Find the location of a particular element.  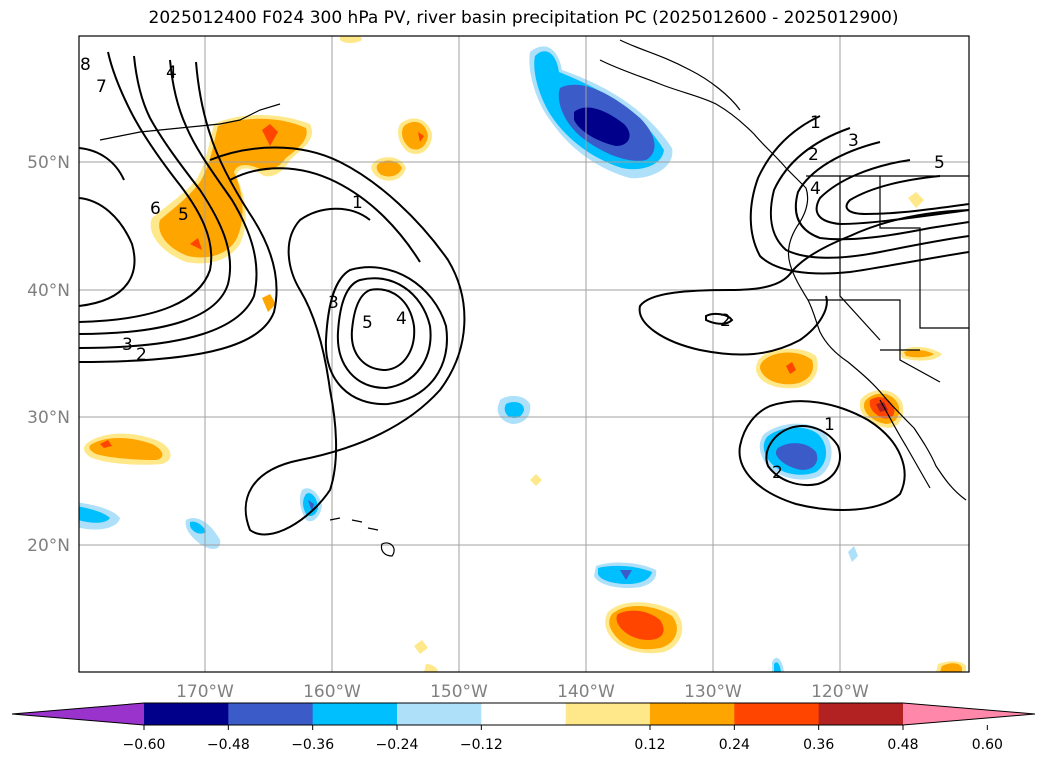

lat-label: 50°N is located at coordinates (48, 163).